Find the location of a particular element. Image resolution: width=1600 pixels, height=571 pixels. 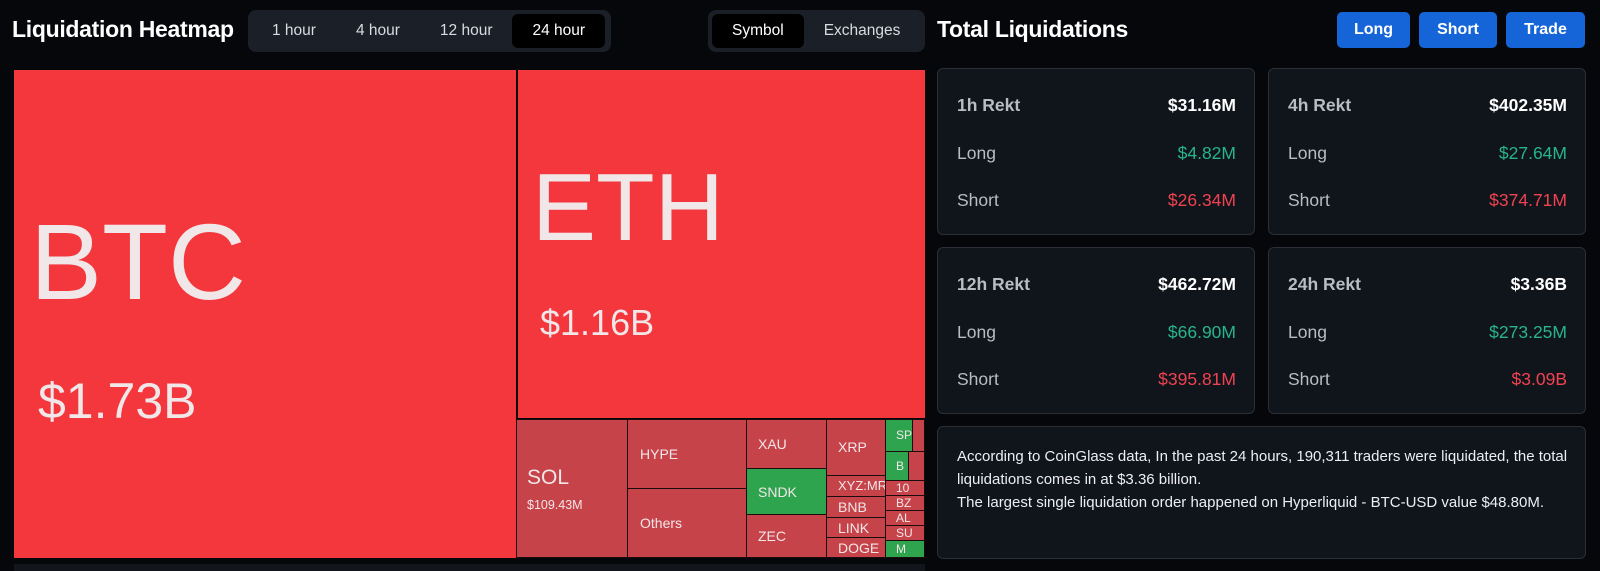

doge-symbol: DOGE is located at coordinates (859, 548).